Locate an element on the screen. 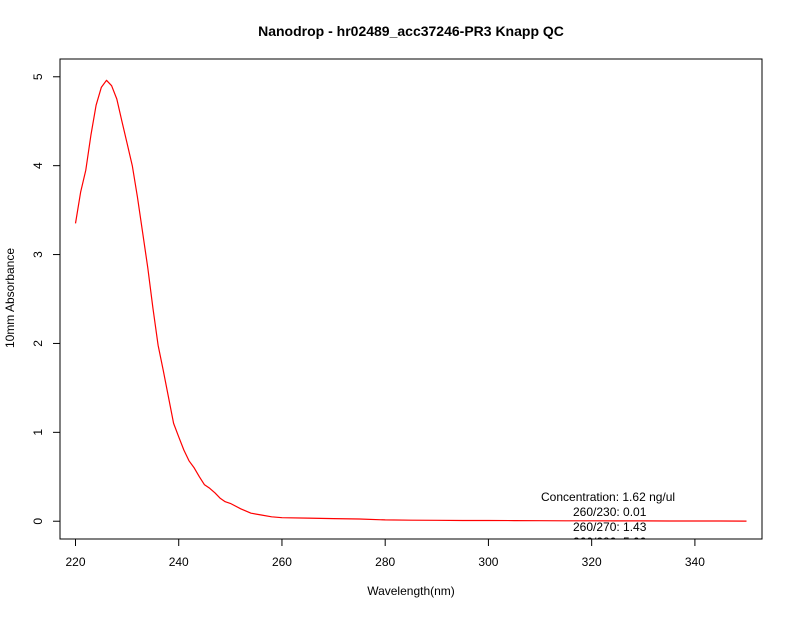 This screenshot has height=617, width=792. x-tick-label: 300 is located at coordinates (488, 562).